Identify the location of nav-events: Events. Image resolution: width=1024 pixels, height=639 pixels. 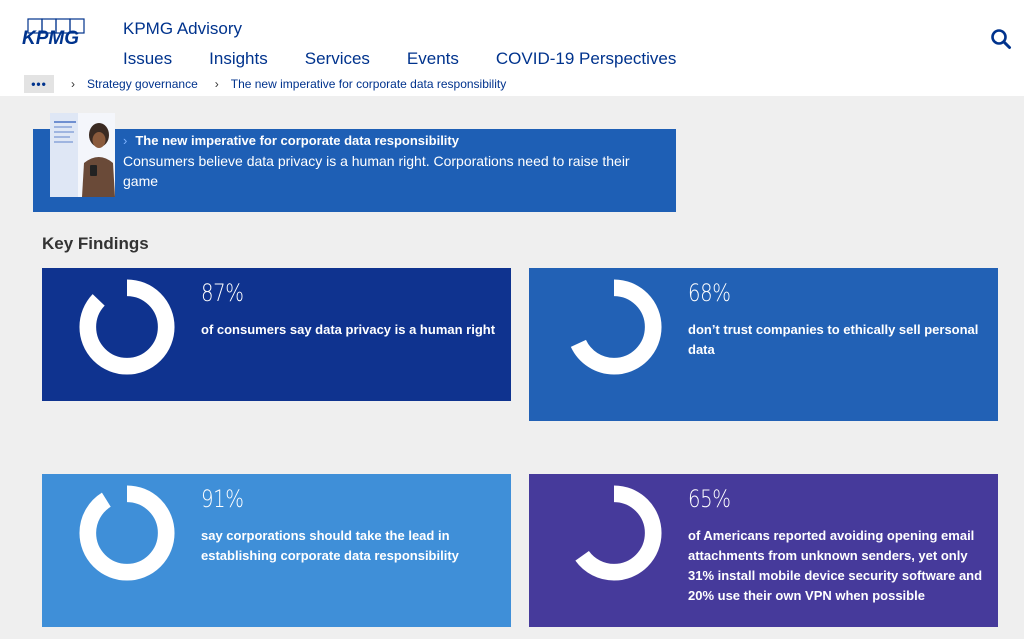
(432, 58).